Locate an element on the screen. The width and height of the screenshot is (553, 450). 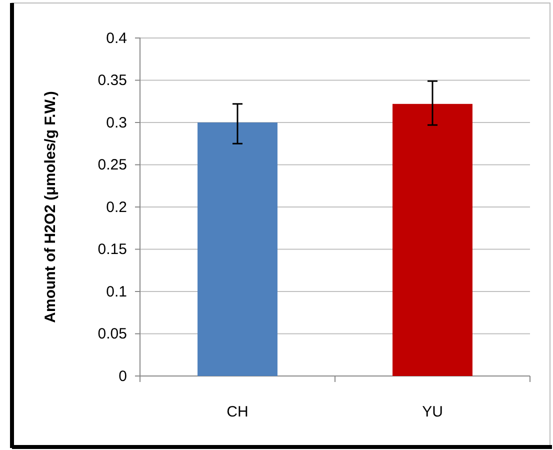
x-tick-label: YU is located at coordinates (432, 412).